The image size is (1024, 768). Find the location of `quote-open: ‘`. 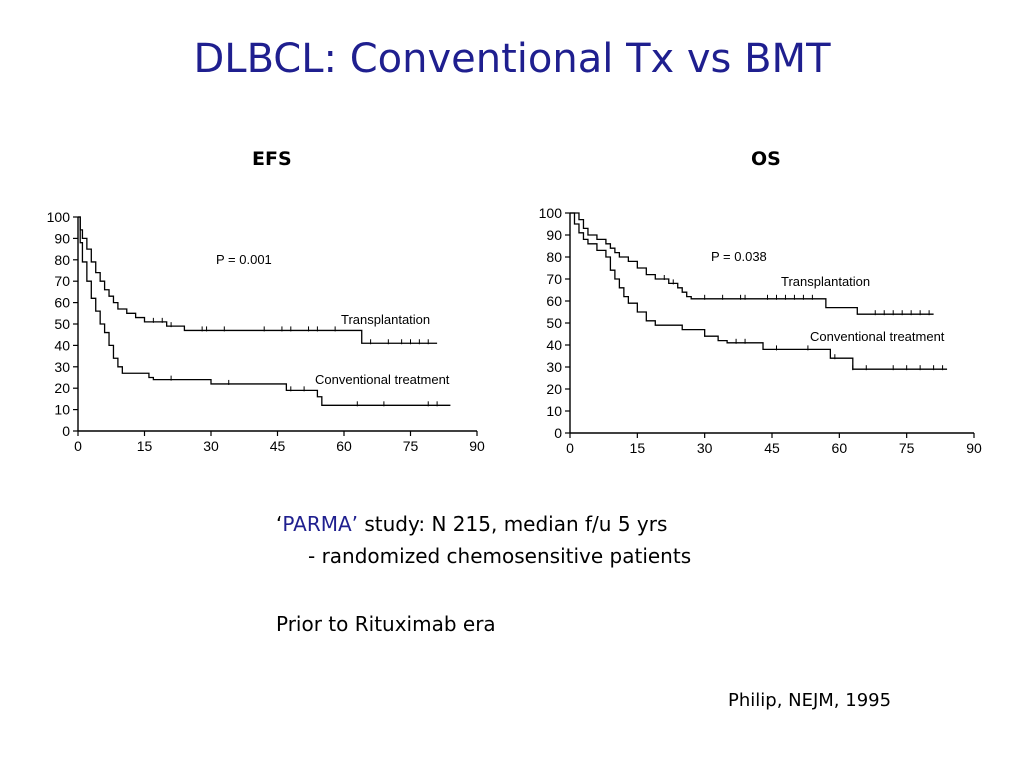

quote-open: ‘ is located at coordinates (279, 524).